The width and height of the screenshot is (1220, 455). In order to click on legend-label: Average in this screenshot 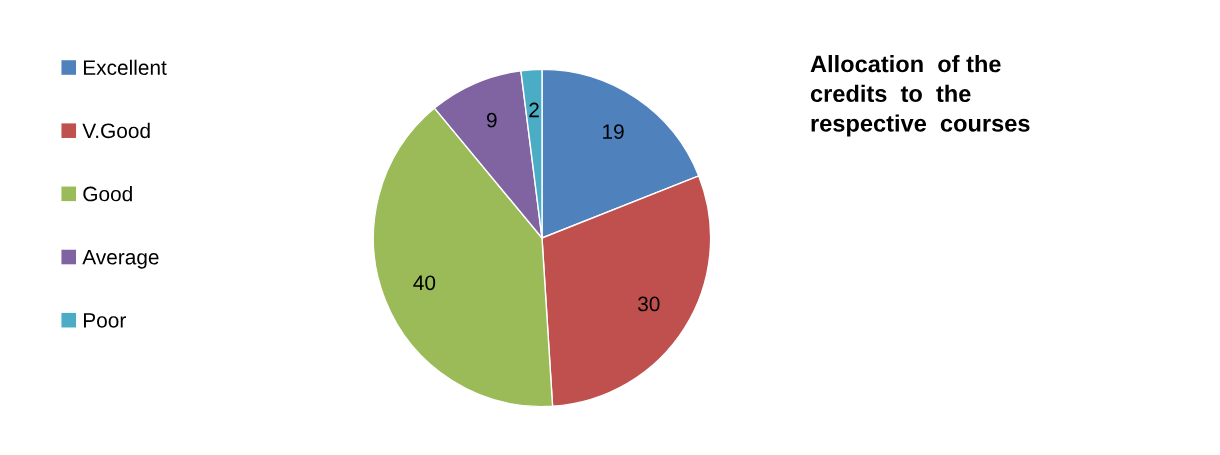, I will do `click(120, 259)`.